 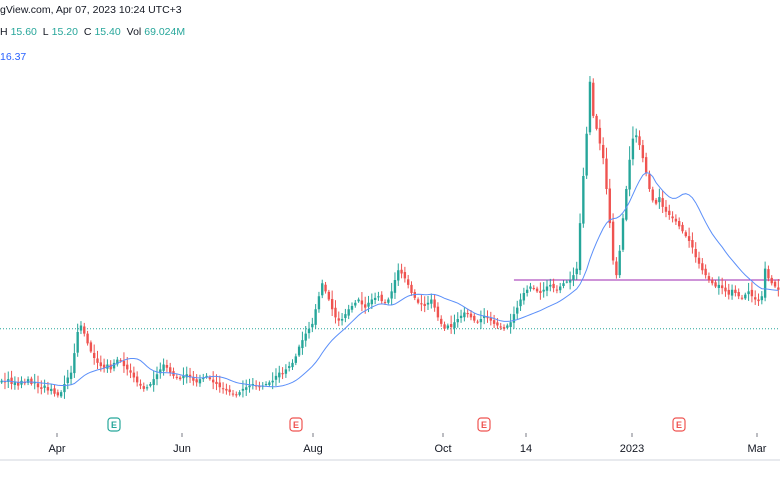 What do you see at coordinates (107, 32) in the screenshot?
I see `close-value: 15.40` at bounding box center [107, 32].